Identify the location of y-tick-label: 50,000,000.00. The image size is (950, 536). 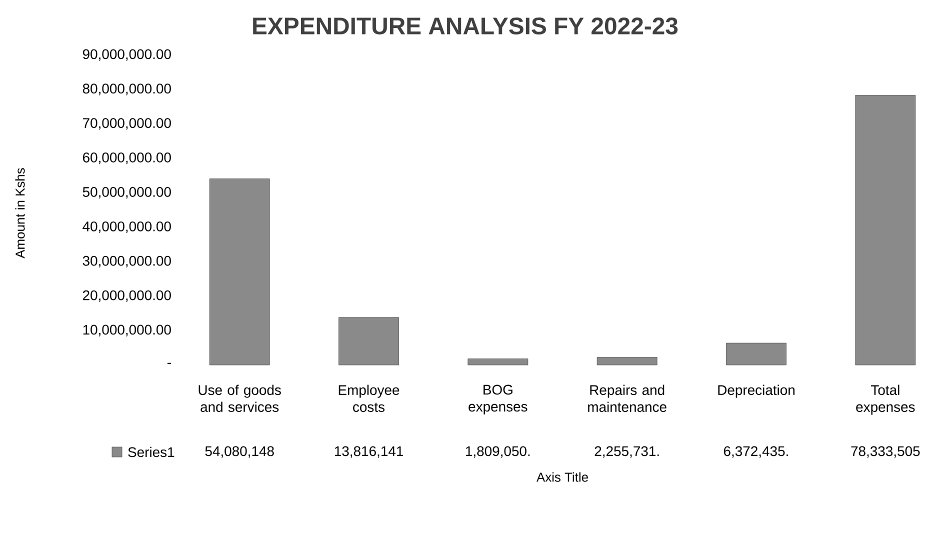
(126, 193).